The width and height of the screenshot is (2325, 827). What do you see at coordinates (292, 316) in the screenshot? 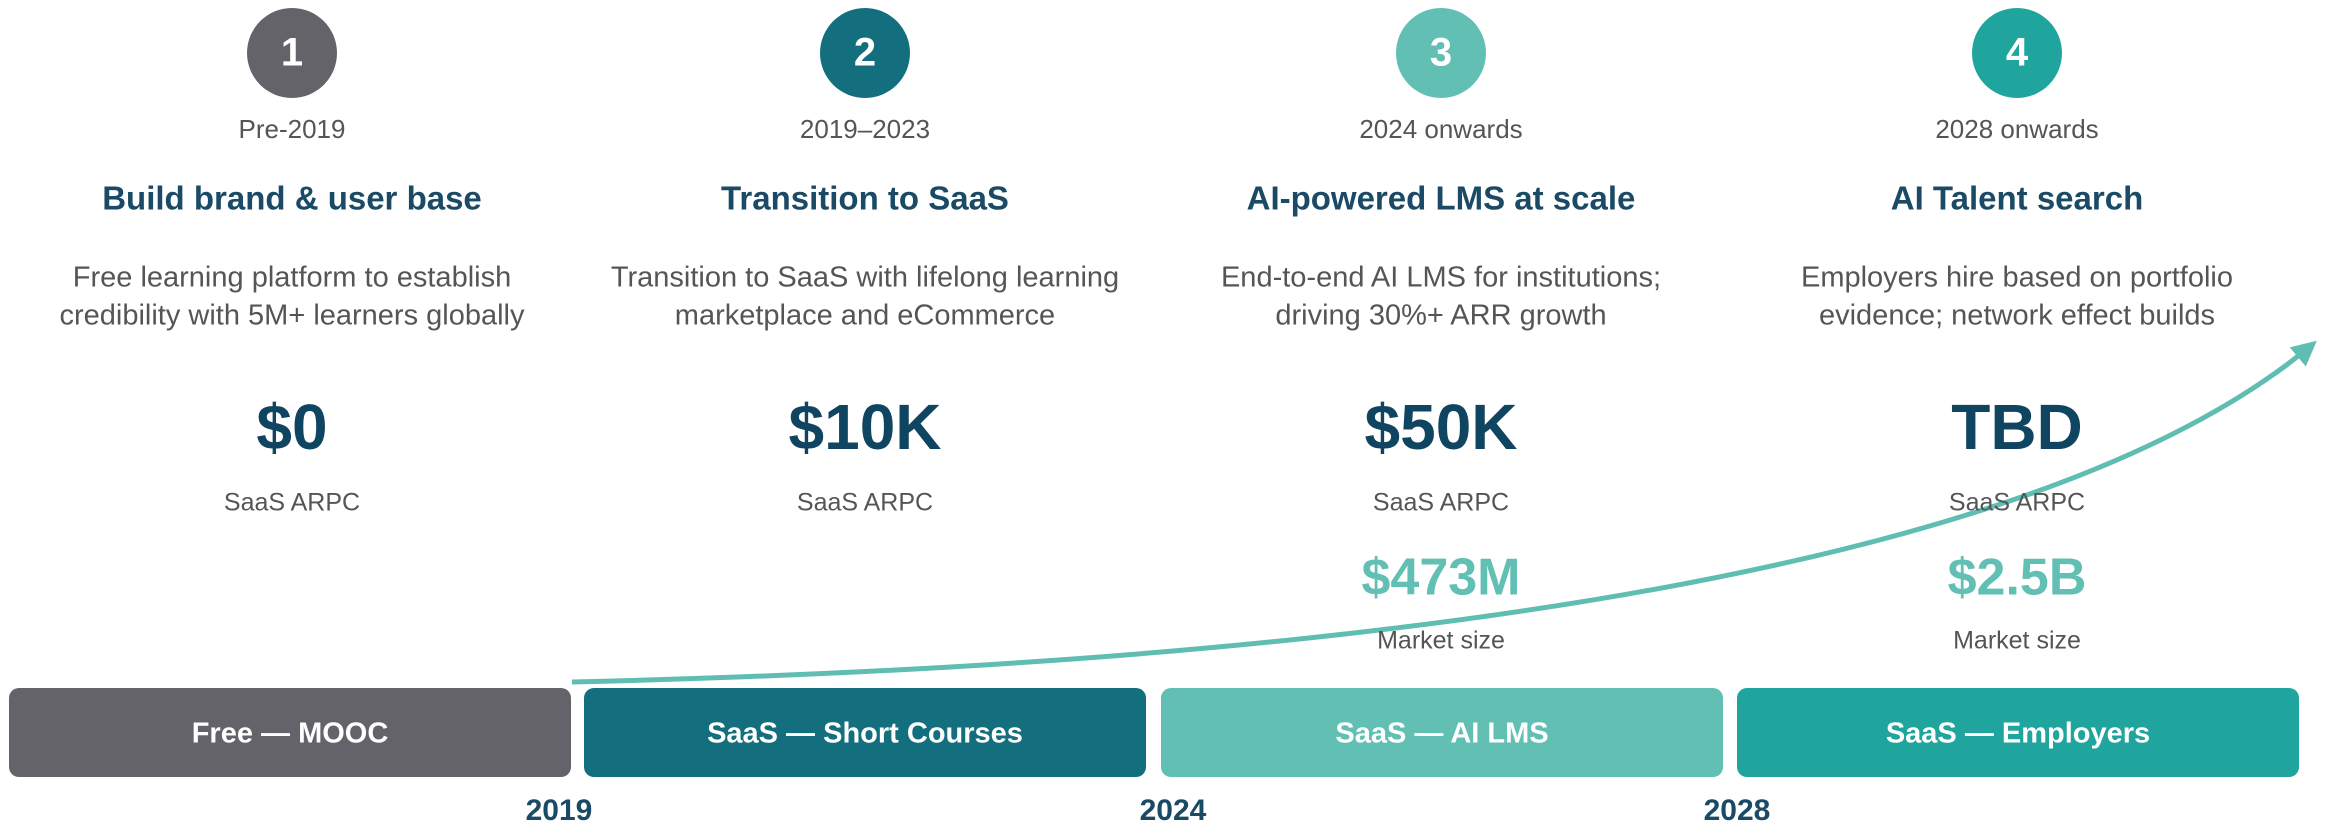
I see `stage-description: credibility with 5M+ learners globally` at bounding box center [292, 316].